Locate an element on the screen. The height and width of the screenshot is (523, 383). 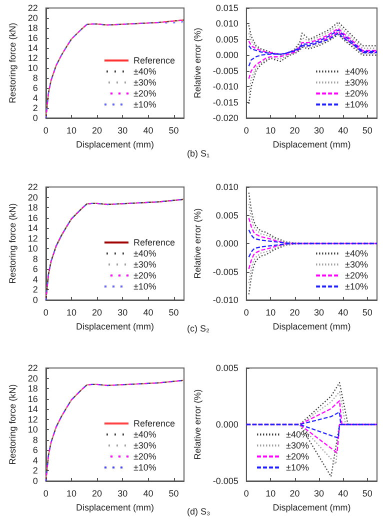
text: (c) S₂ is located at coordinates (198, 329).